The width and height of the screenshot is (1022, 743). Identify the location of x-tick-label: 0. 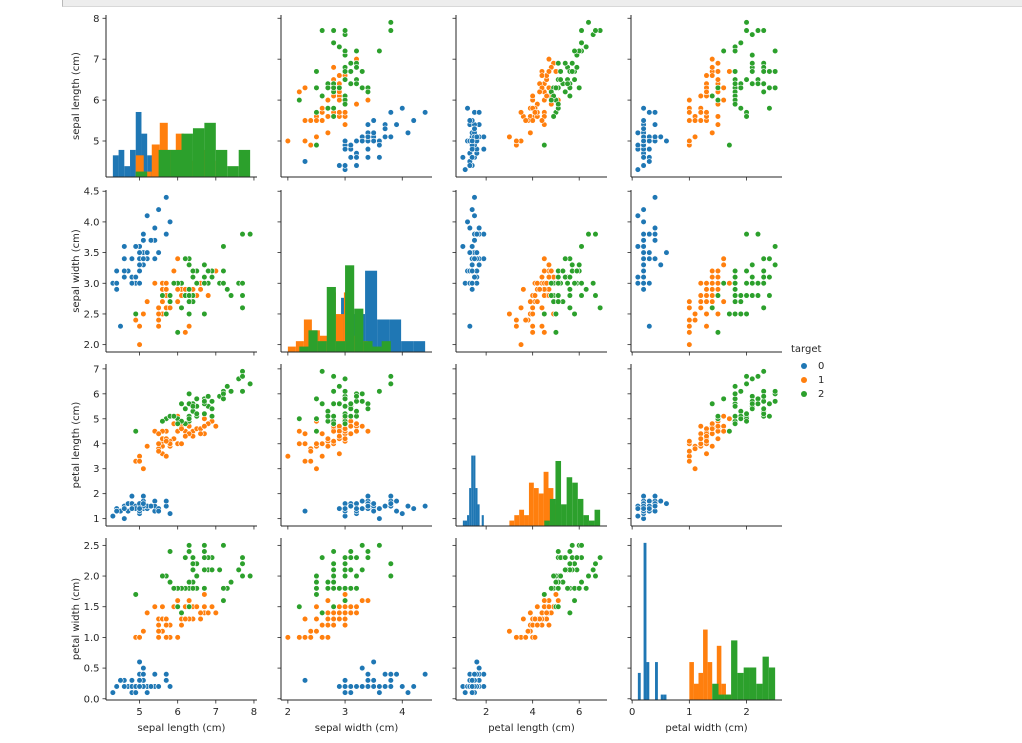
(632, 712).